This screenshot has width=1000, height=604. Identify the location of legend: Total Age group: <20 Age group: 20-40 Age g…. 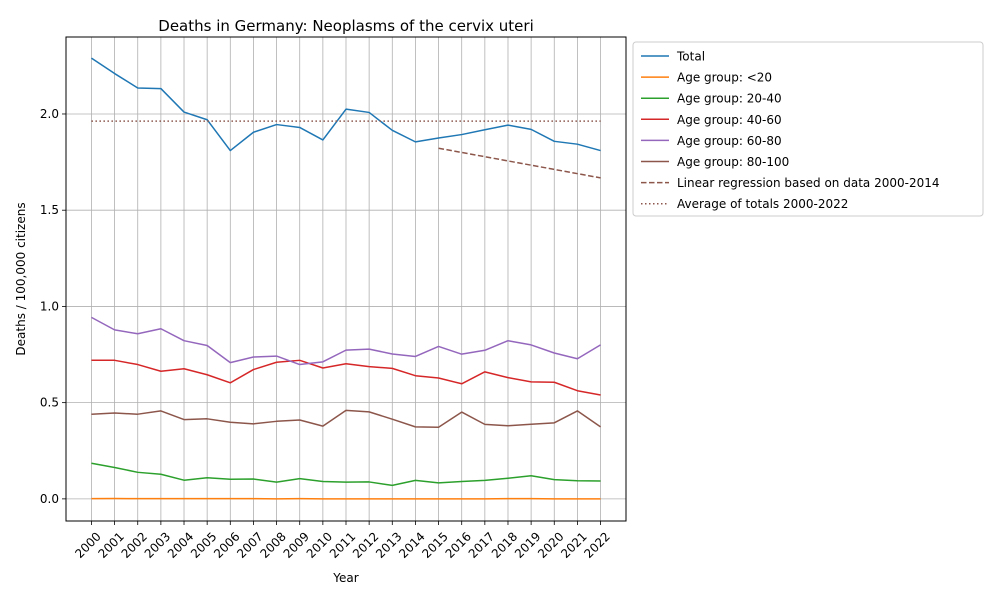
(808, 129).